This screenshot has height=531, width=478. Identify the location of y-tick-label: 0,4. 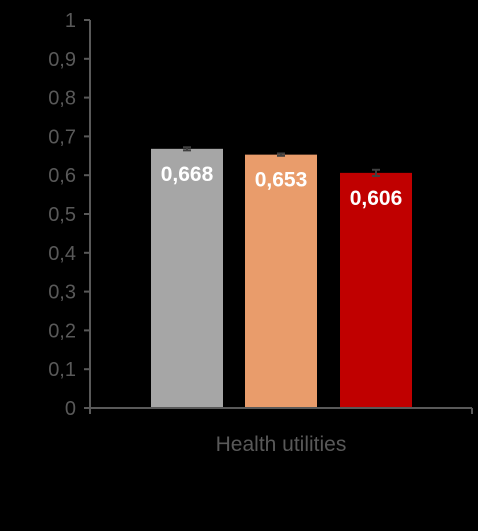
(62, 254).